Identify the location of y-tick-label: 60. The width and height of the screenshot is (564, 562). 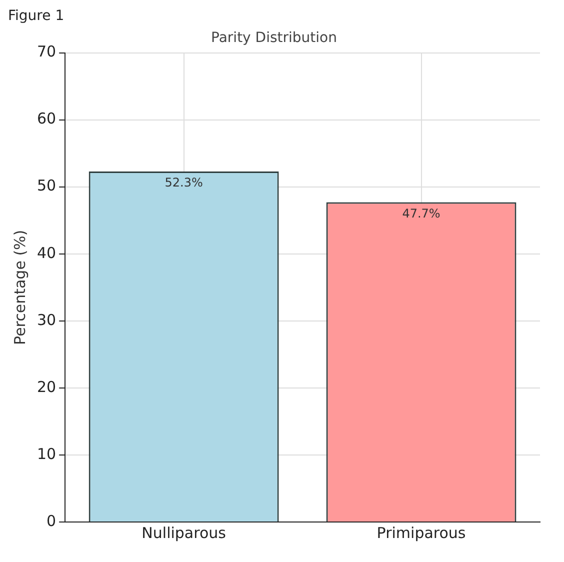
(46, 119).